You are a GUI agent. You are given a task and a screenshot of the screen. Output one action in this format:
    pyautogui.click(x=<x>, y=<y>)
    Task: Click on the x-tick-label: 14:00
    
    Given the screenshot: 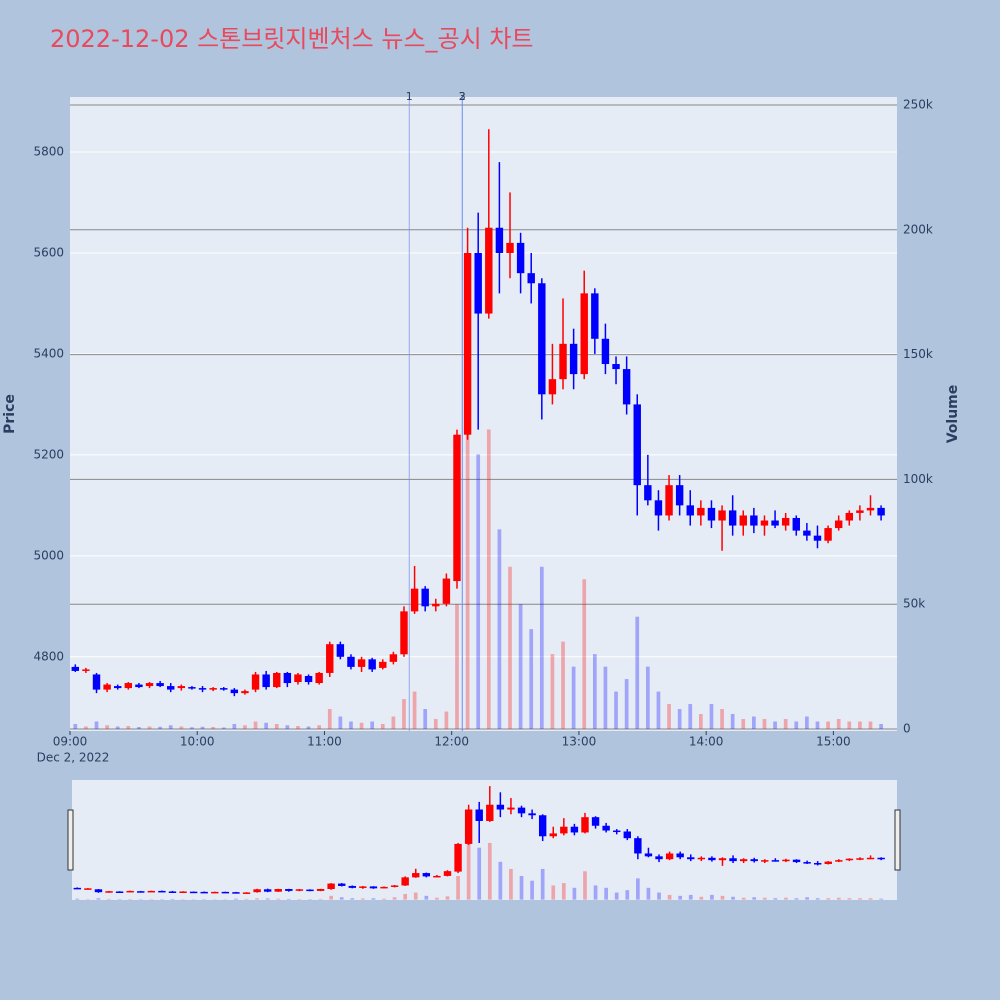 What is the action you would take?
    pyautogui.click(x=706, y=742)
    